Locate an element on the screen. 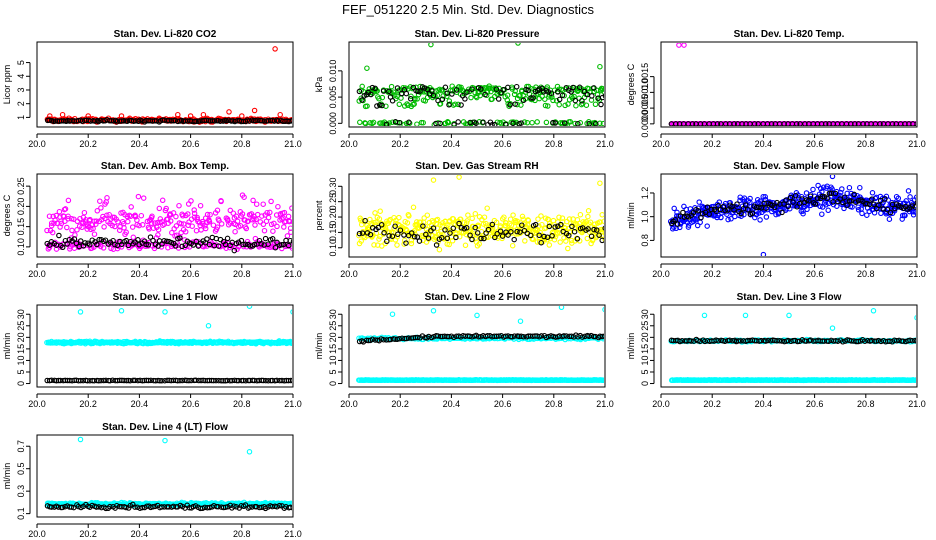 This screenshot has height=540, width=936. panel-1-points is located at coordinates (168, 85).